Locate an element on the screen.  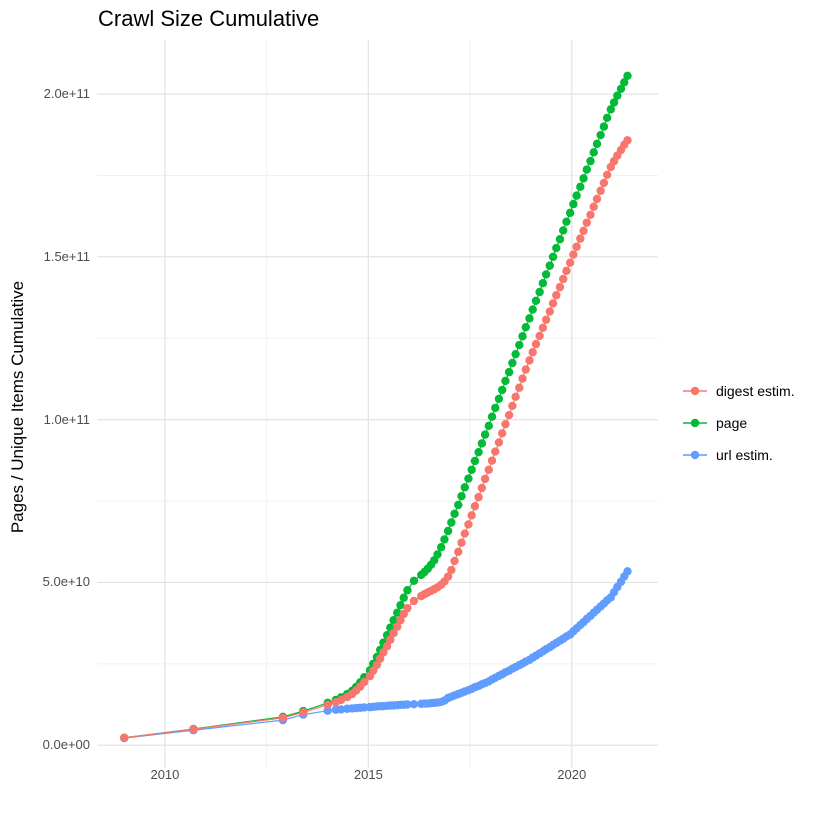
legend: digest estim. page url estim. is located at coordinates (738, 423).